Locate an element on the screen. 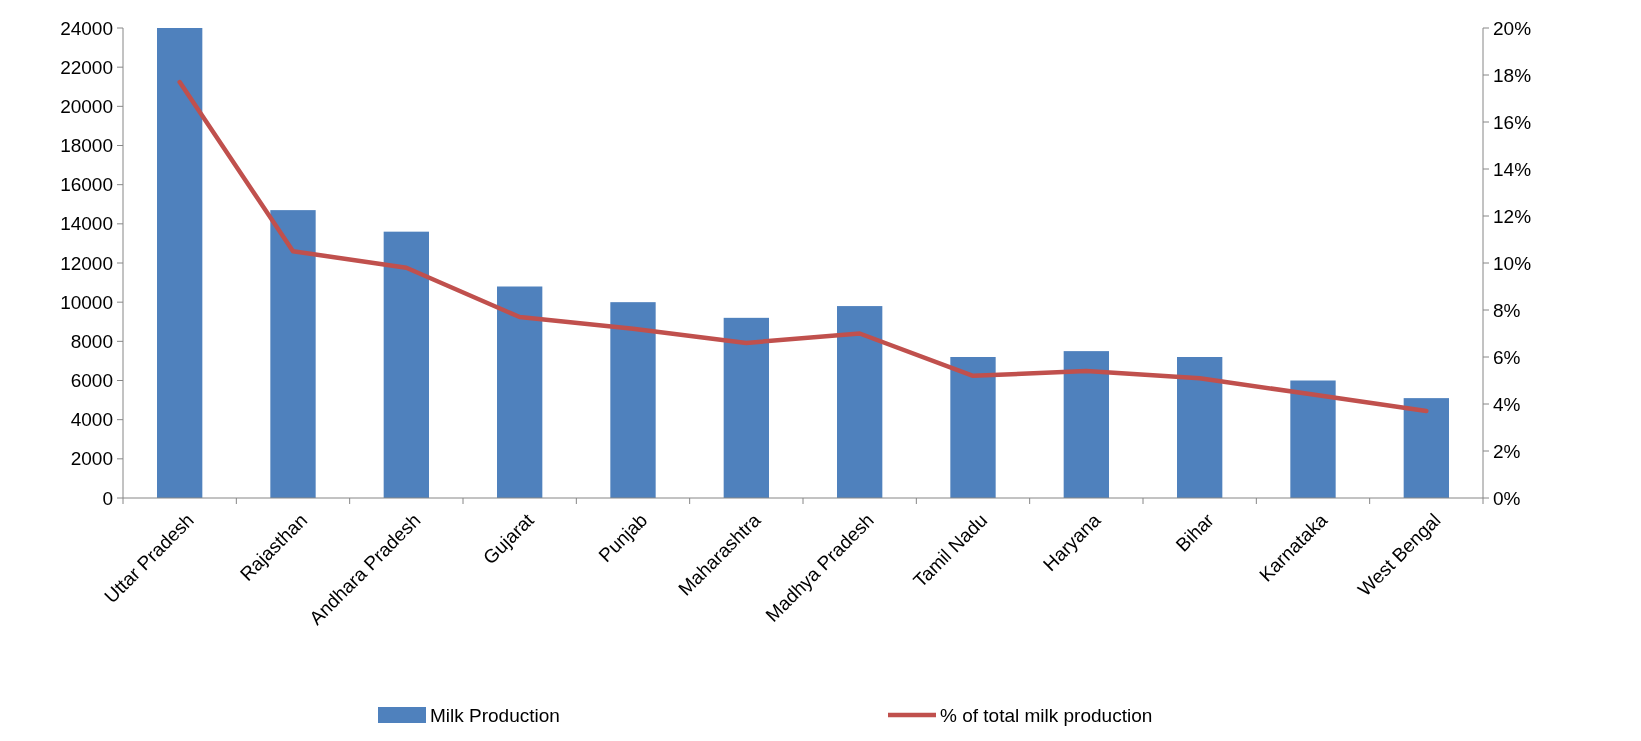  y-tick-label: 18000 is located at coordinates (86, 146).